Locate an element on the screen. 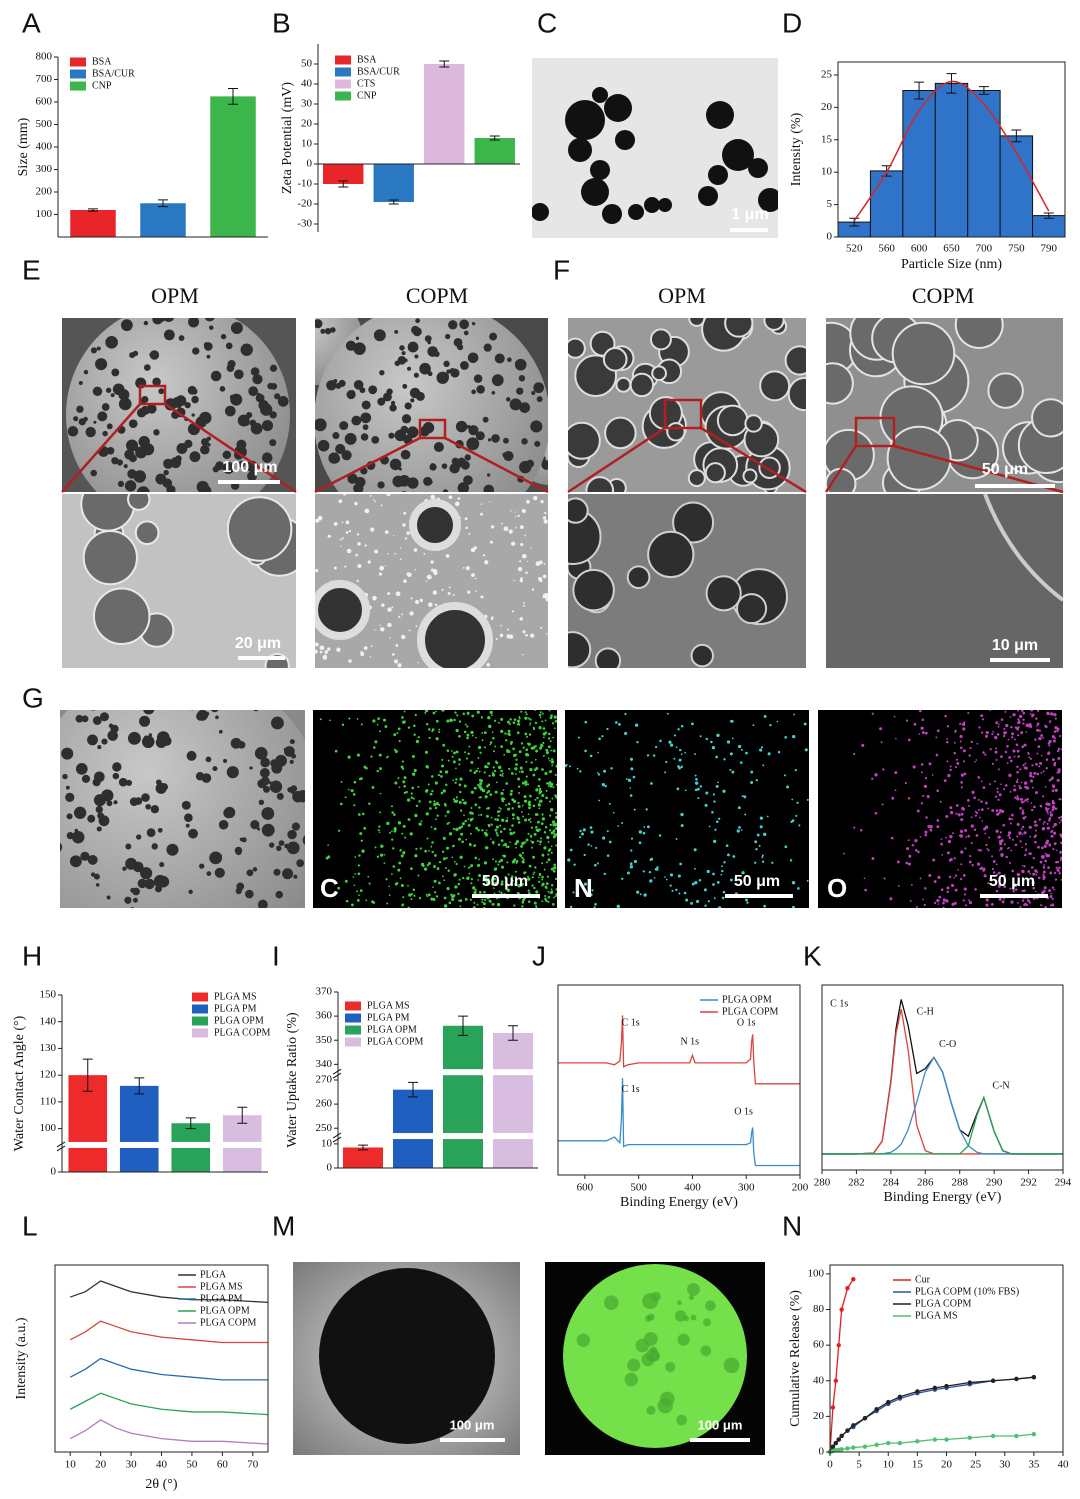  particle is located at coordinates (758, 168).